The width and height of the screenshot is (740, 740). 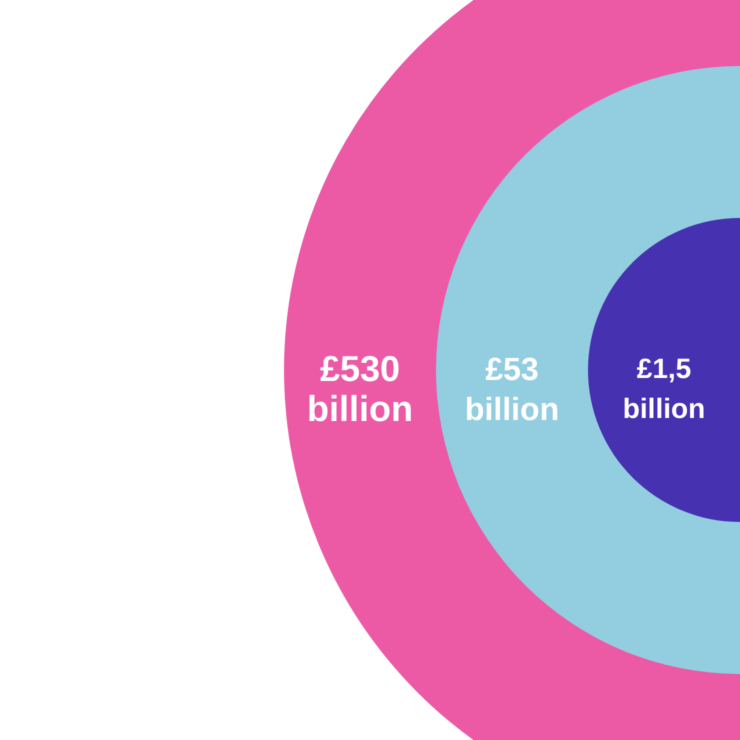 What do you see at coordinates (512, 389) in the screenshot?
I see `data-label: £53 billion` at bounding box center [512, 389].